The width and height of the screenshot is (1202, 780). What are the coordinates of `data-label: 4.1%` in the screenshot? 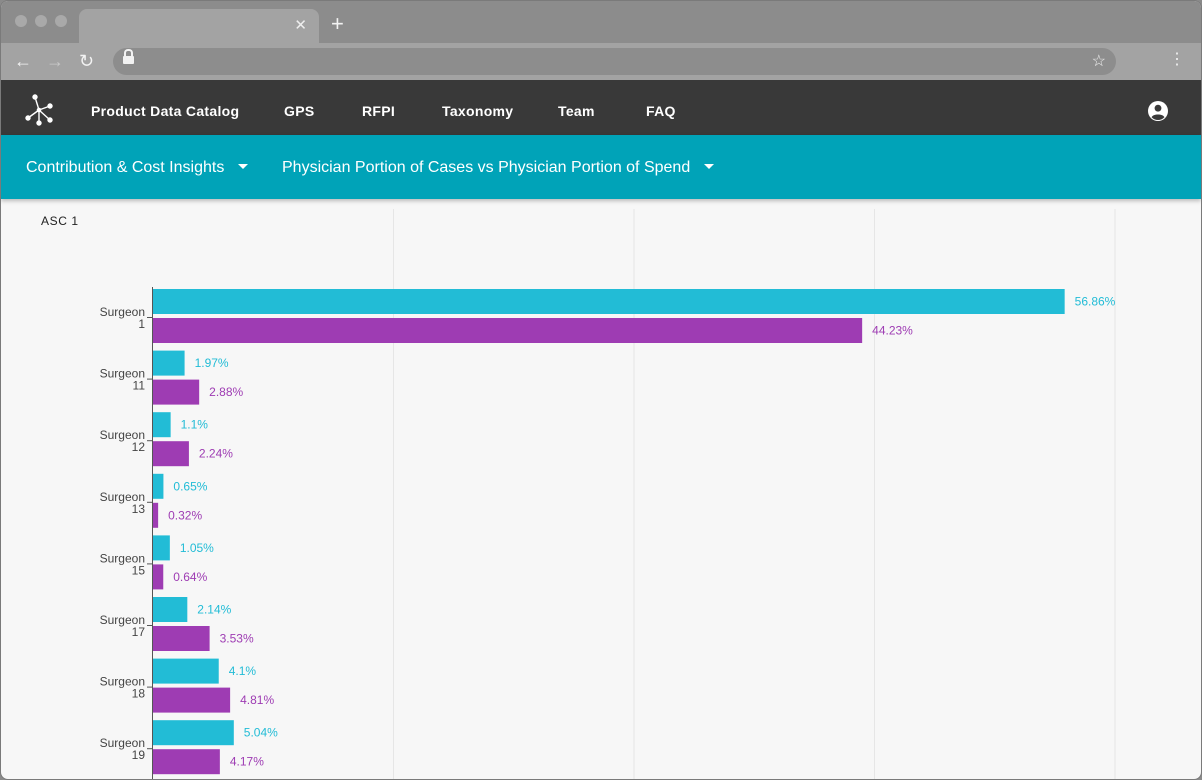 It's located at (243, 671).